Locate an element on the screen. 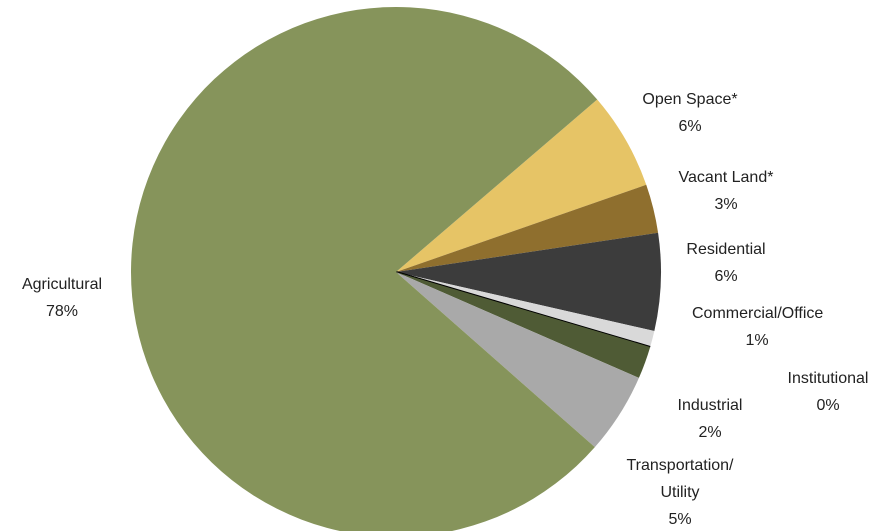 This screenshot has width=883, height=531. value-label: 5% is located at coordinates (680, 519).